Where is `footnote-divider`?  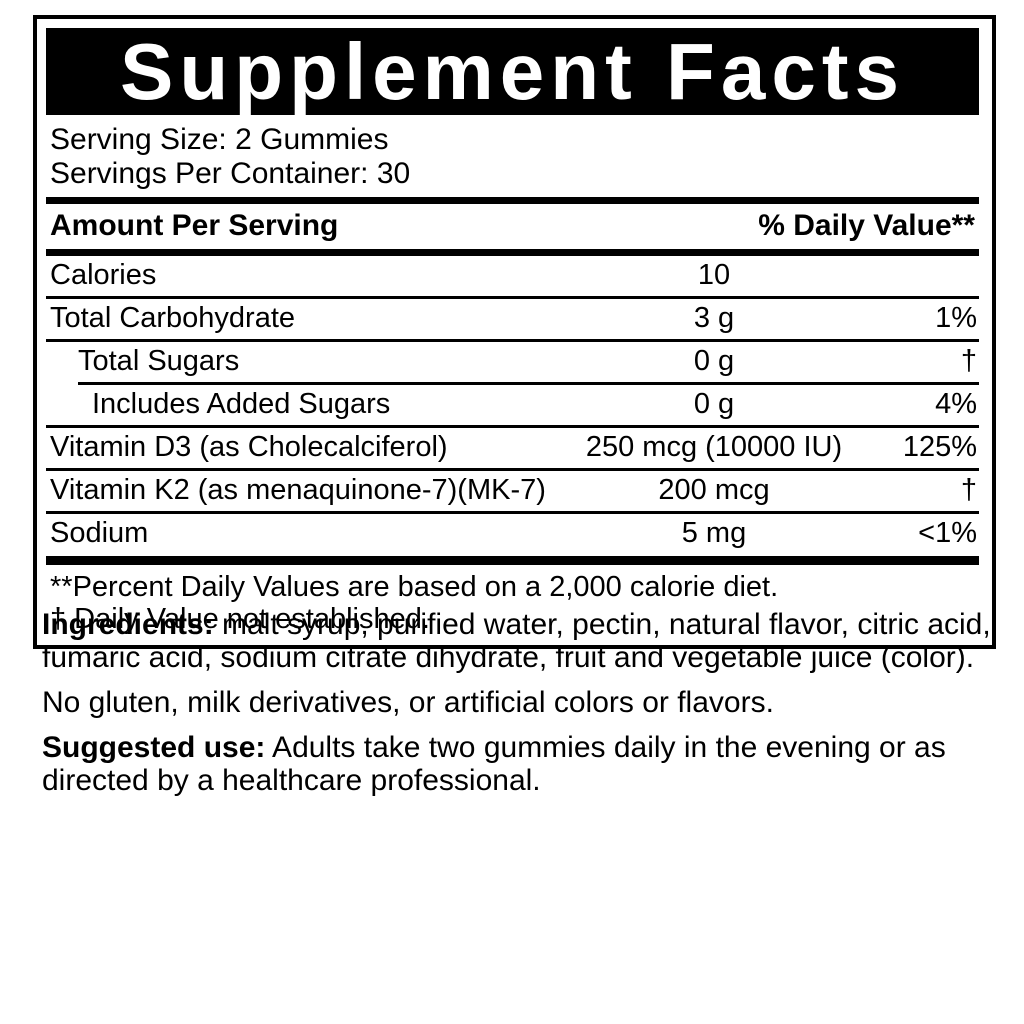
footnote-divider is located at coordinates (512, 560).